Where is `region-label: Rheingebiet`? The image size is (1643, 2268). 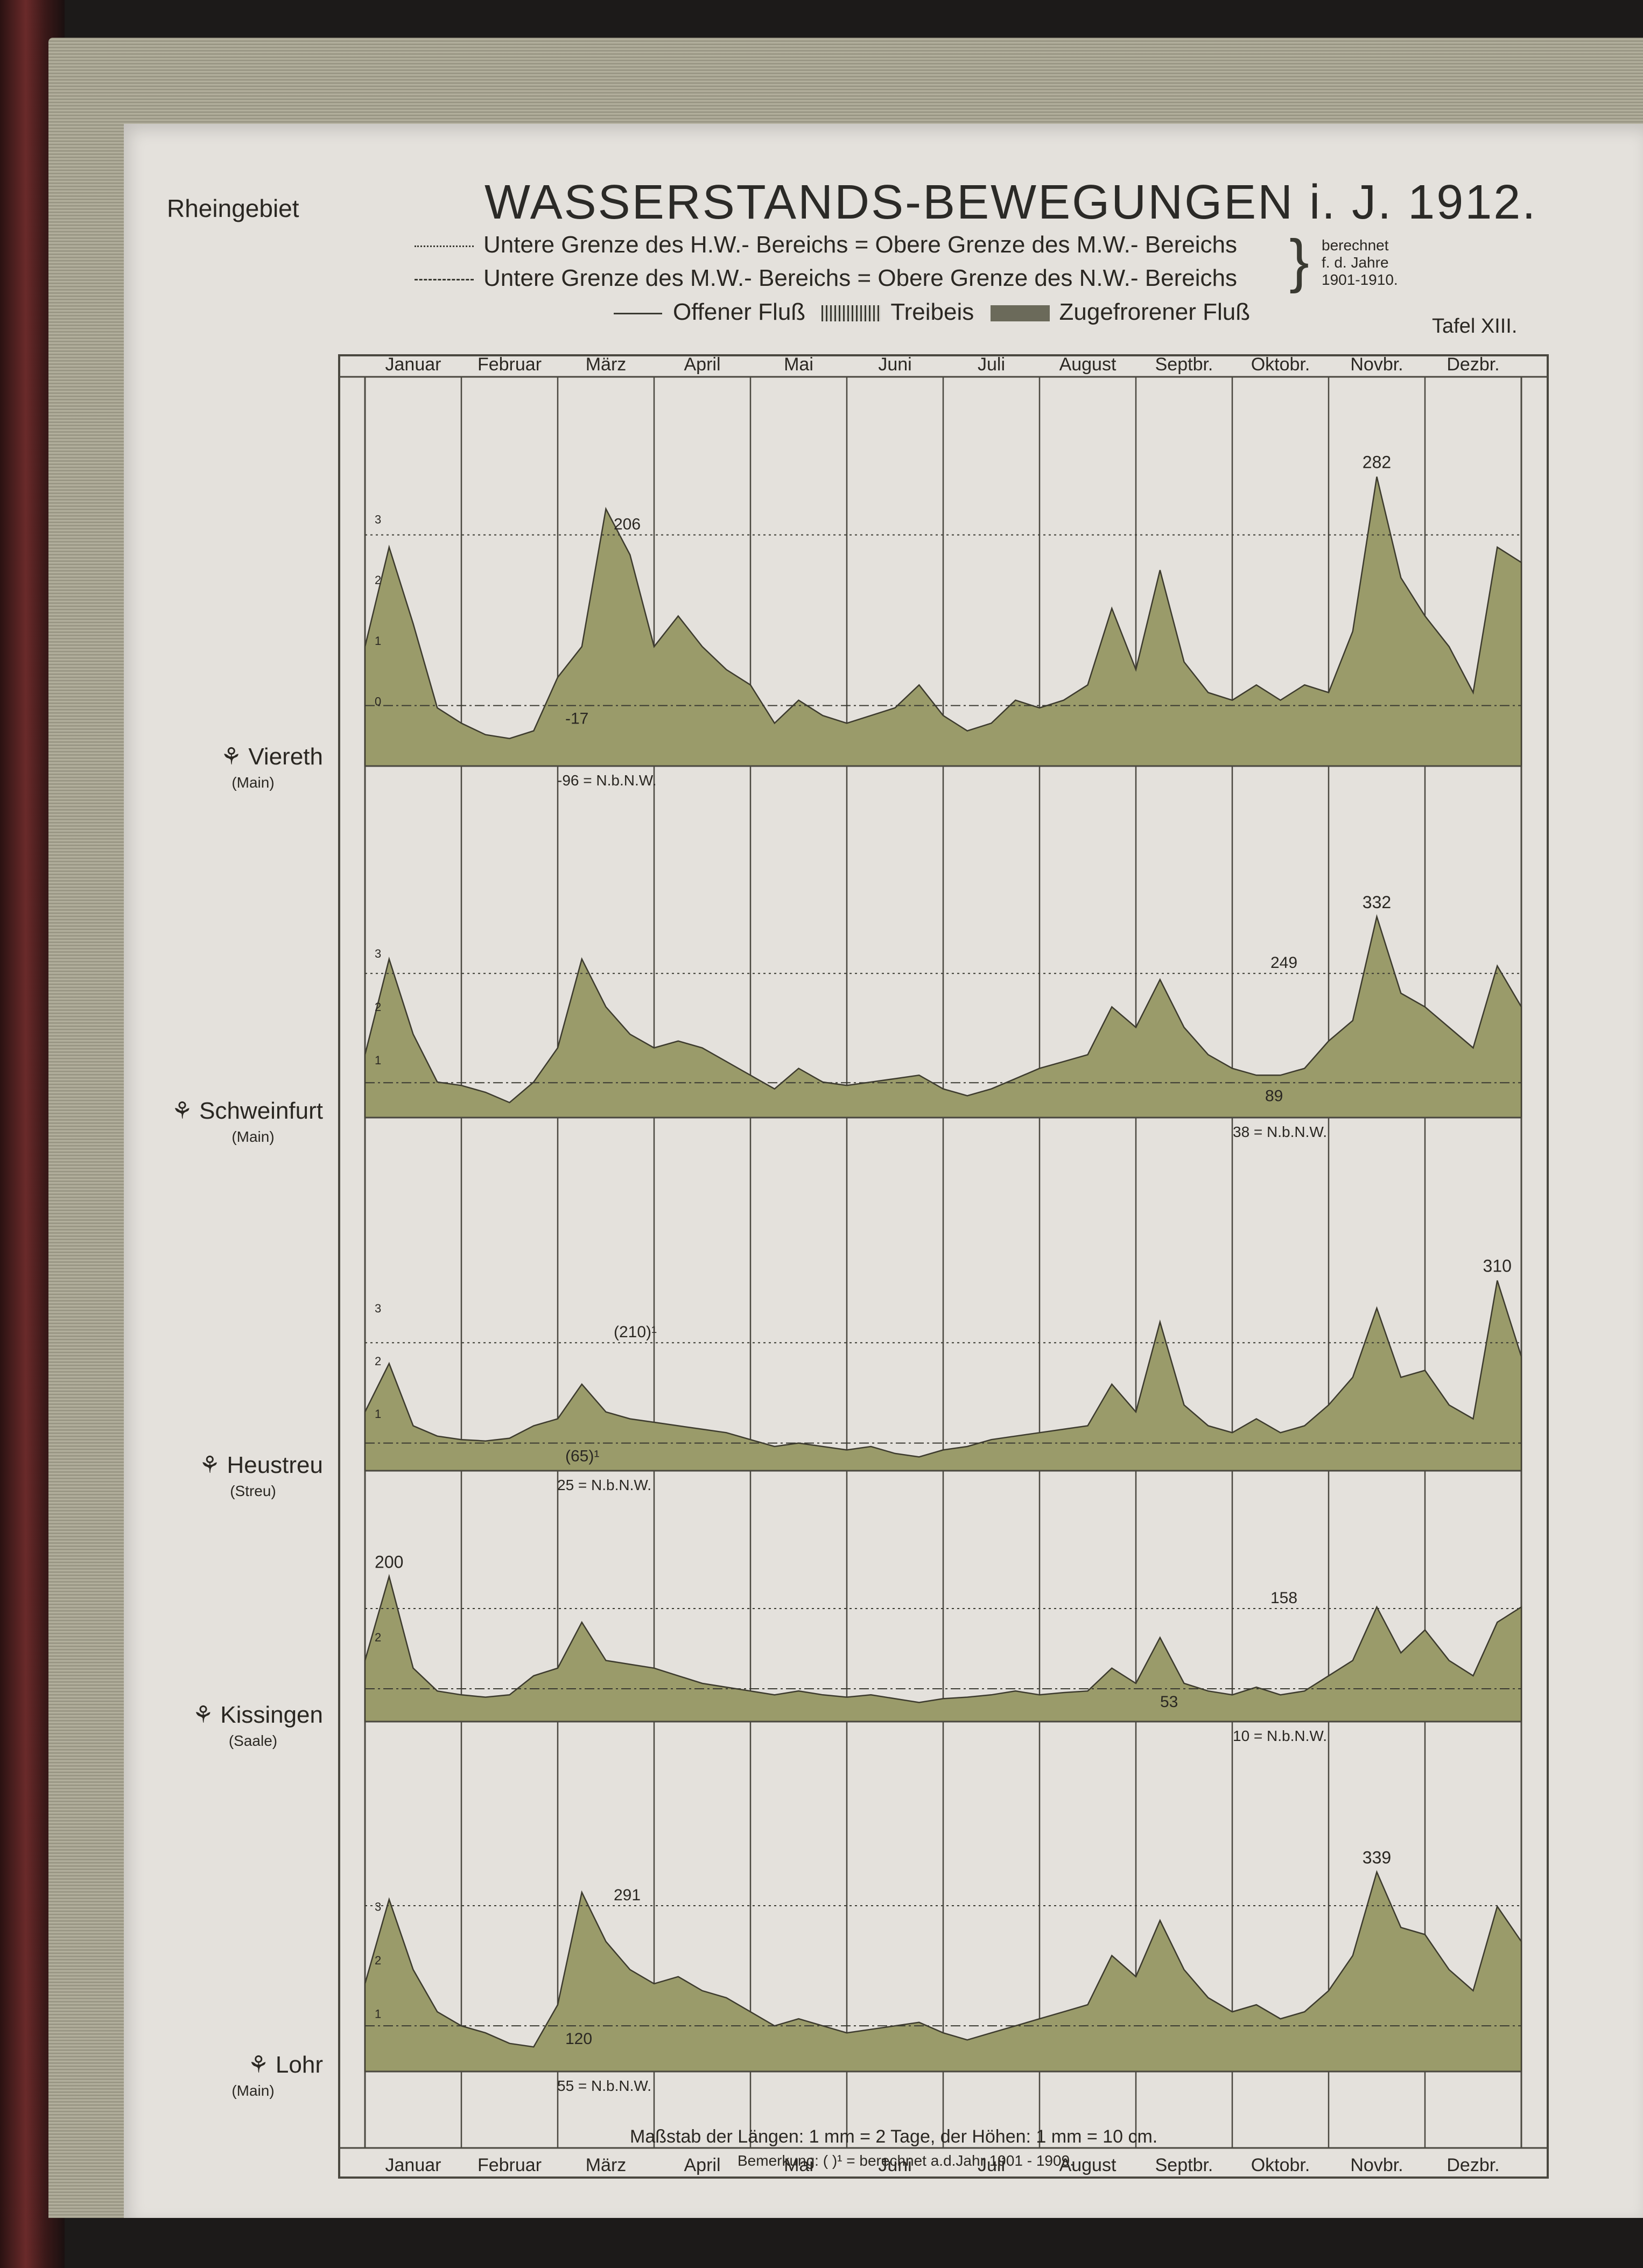
region-label: Rheingebiet is located at coordinates (233, 208).